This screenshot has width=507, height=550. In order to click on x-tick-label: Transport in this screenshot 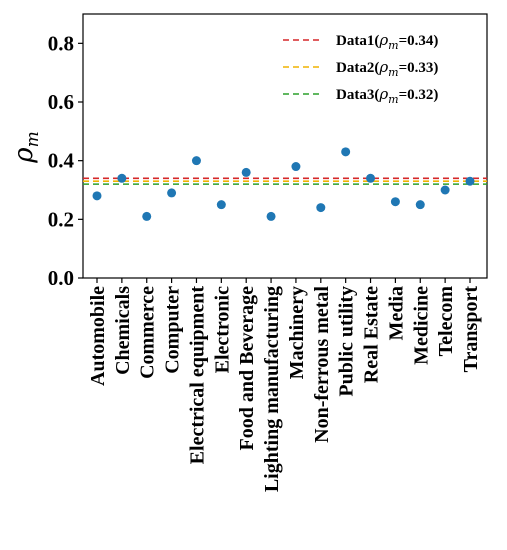, I will do `click(471, 329)`.